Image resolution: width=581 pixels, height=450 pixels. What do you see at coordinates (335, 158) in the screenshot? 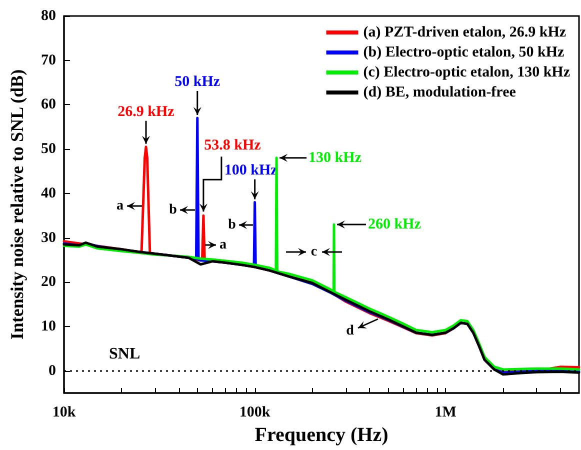
I see `annotation: 130 kHz` at bounding box center [335, 158].